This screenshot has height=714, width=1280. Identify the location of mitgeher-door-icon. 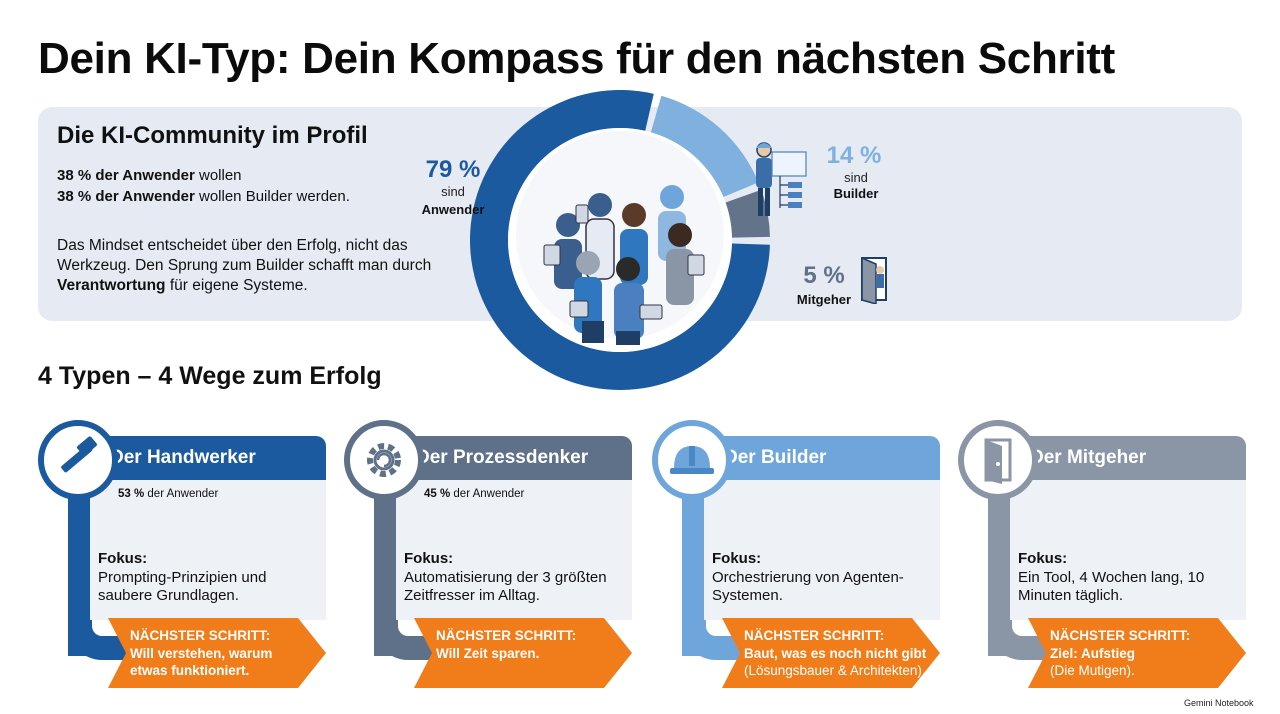
(874, 280).